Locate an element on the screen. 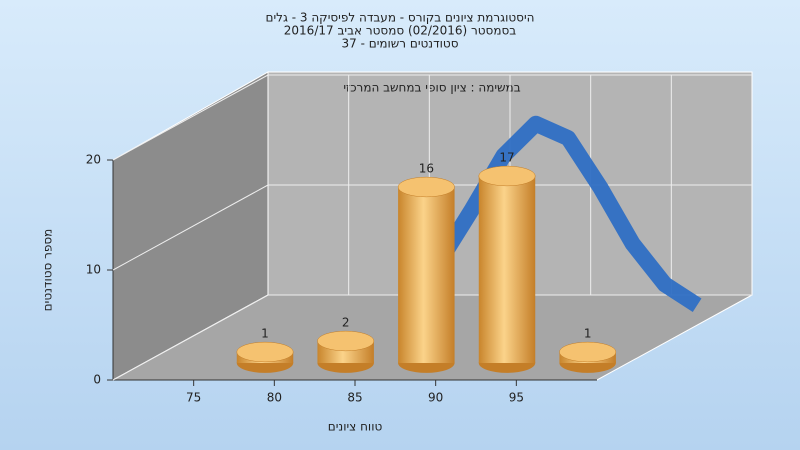 This screenshot has height=450, width=800. chart-subtitle: סטודנטים רשומים - 37 is located at coordinates (399, 44).